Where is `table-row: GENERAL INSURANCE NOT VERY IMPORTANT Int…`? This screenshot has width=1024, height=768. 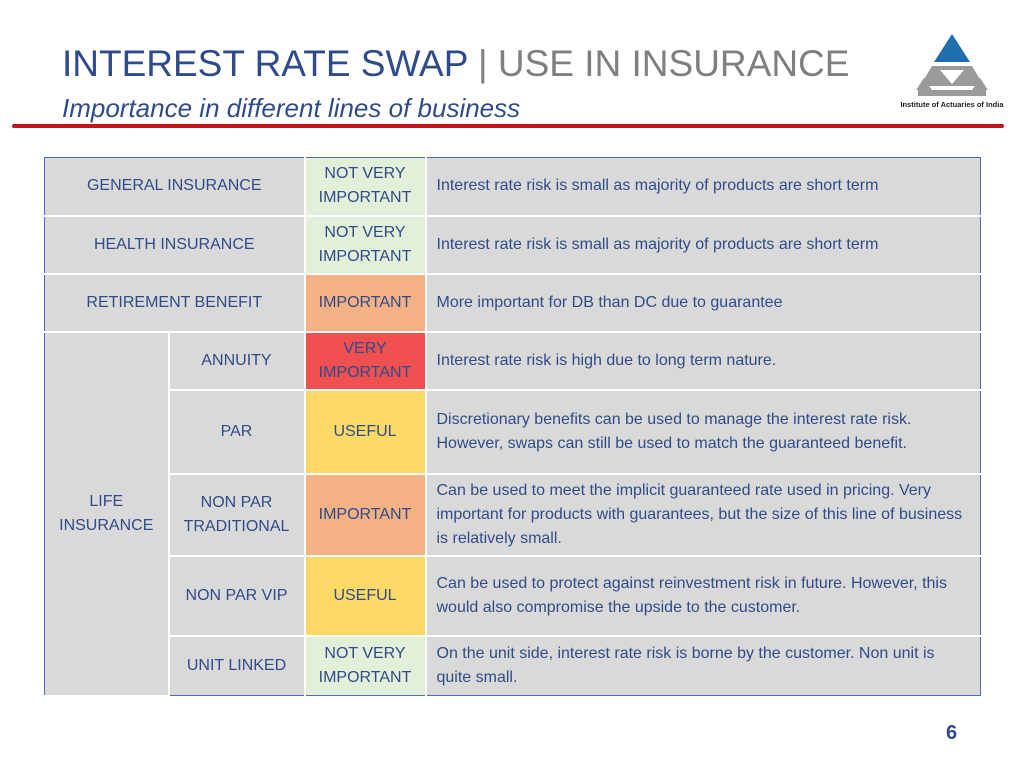
table-row: GENERAL INSURANCE NOT VERY IMPORTANT Int… is located at coordinates (512, 187).